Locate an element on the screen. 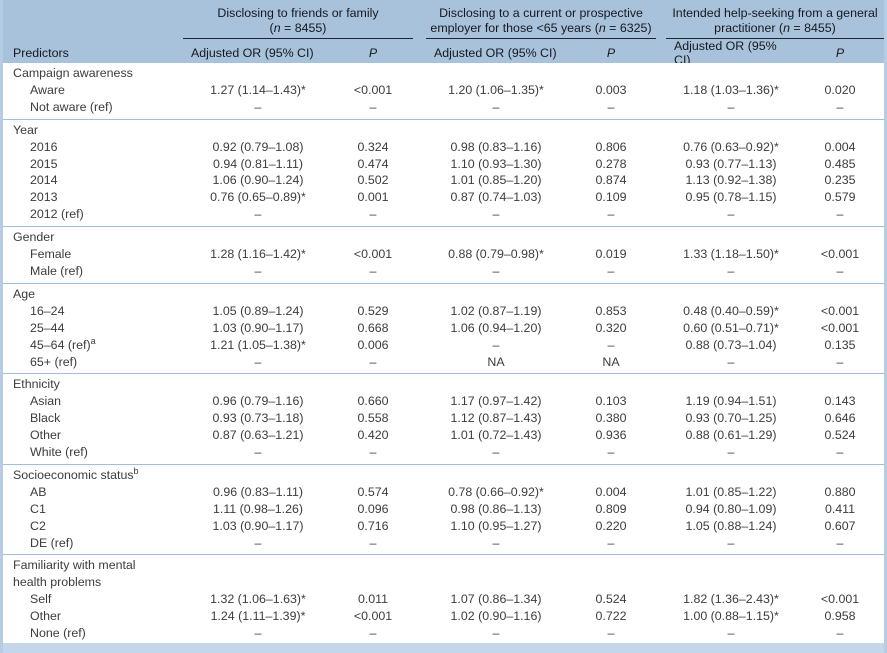 The height and width of the screenshot is (653, 887). predictor-cell: C1 is located at coordinates (38, 508).